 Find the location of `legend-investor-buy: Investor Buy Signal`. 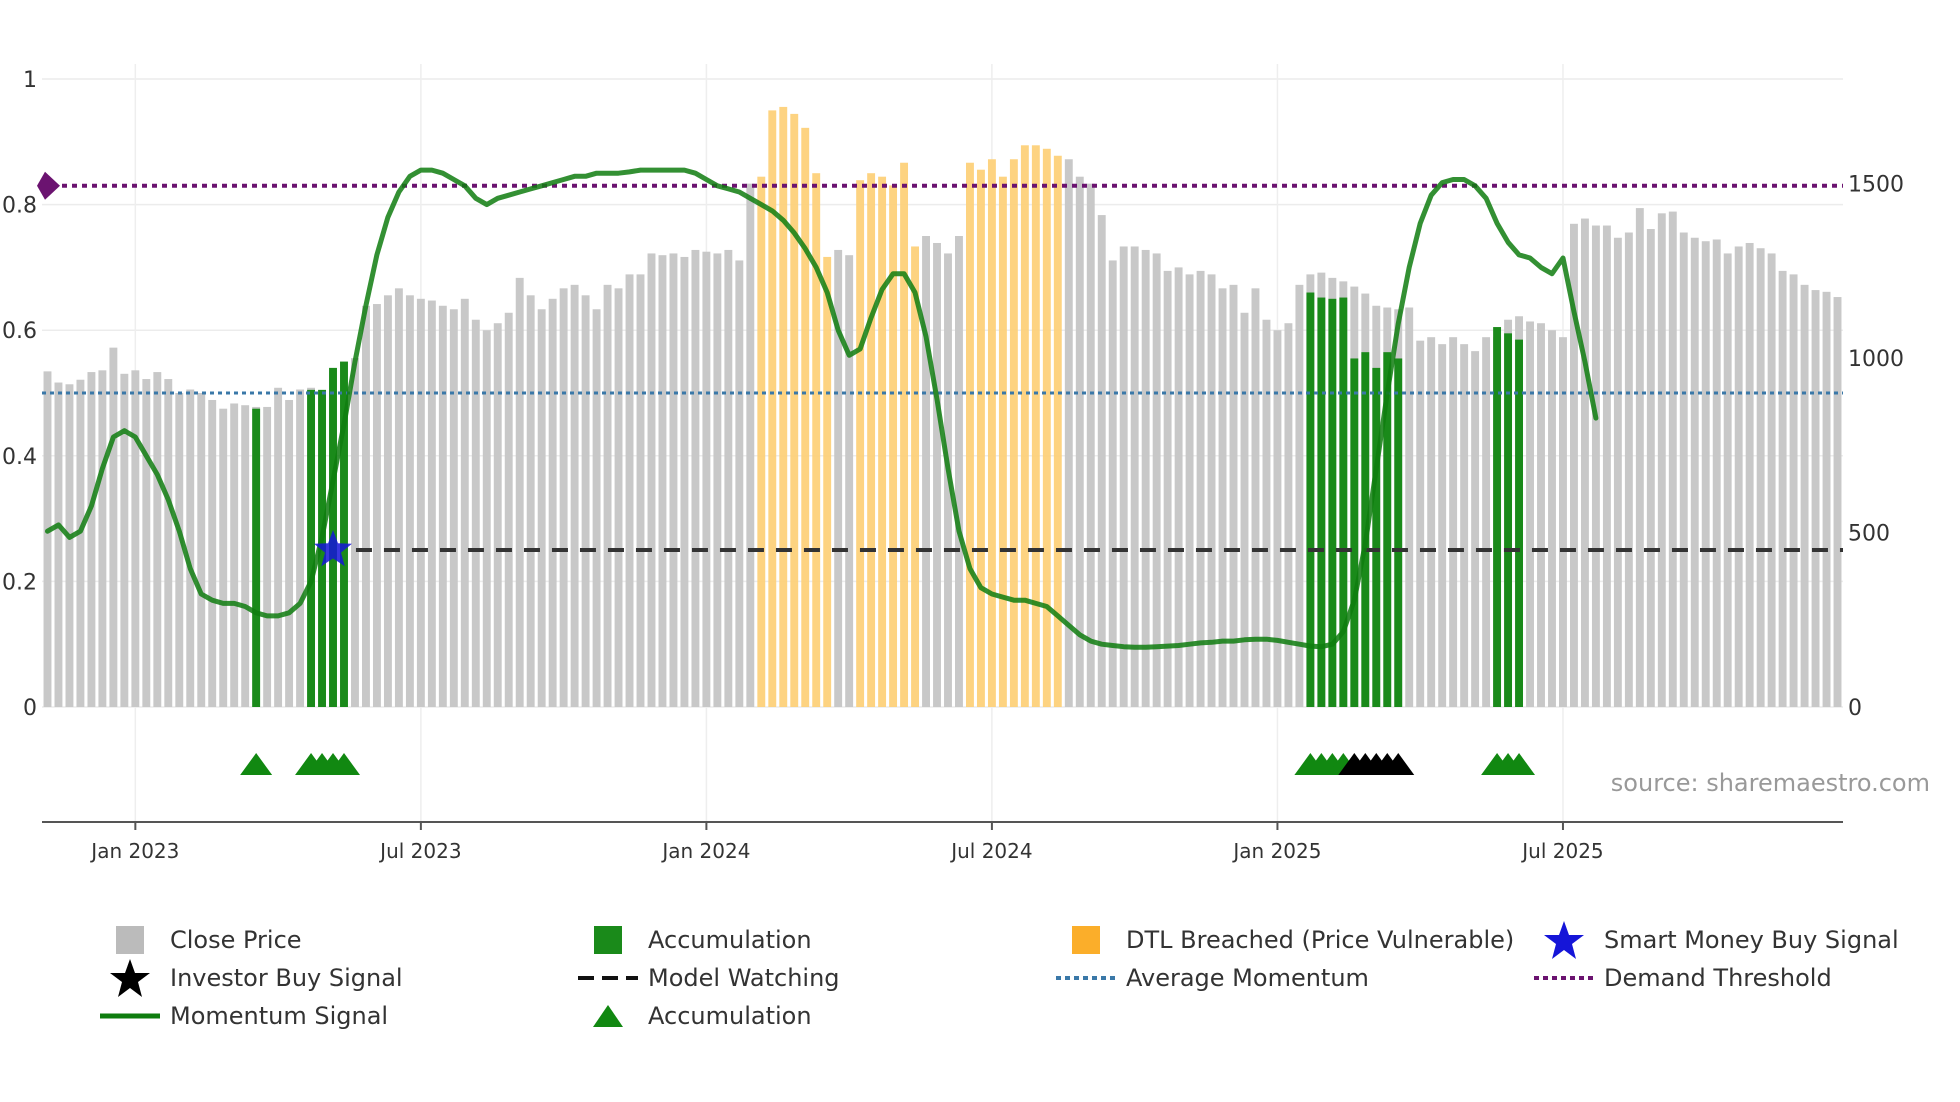

legend-investor-buy: Investor Buy Signal is located at coordinates (251, 978).